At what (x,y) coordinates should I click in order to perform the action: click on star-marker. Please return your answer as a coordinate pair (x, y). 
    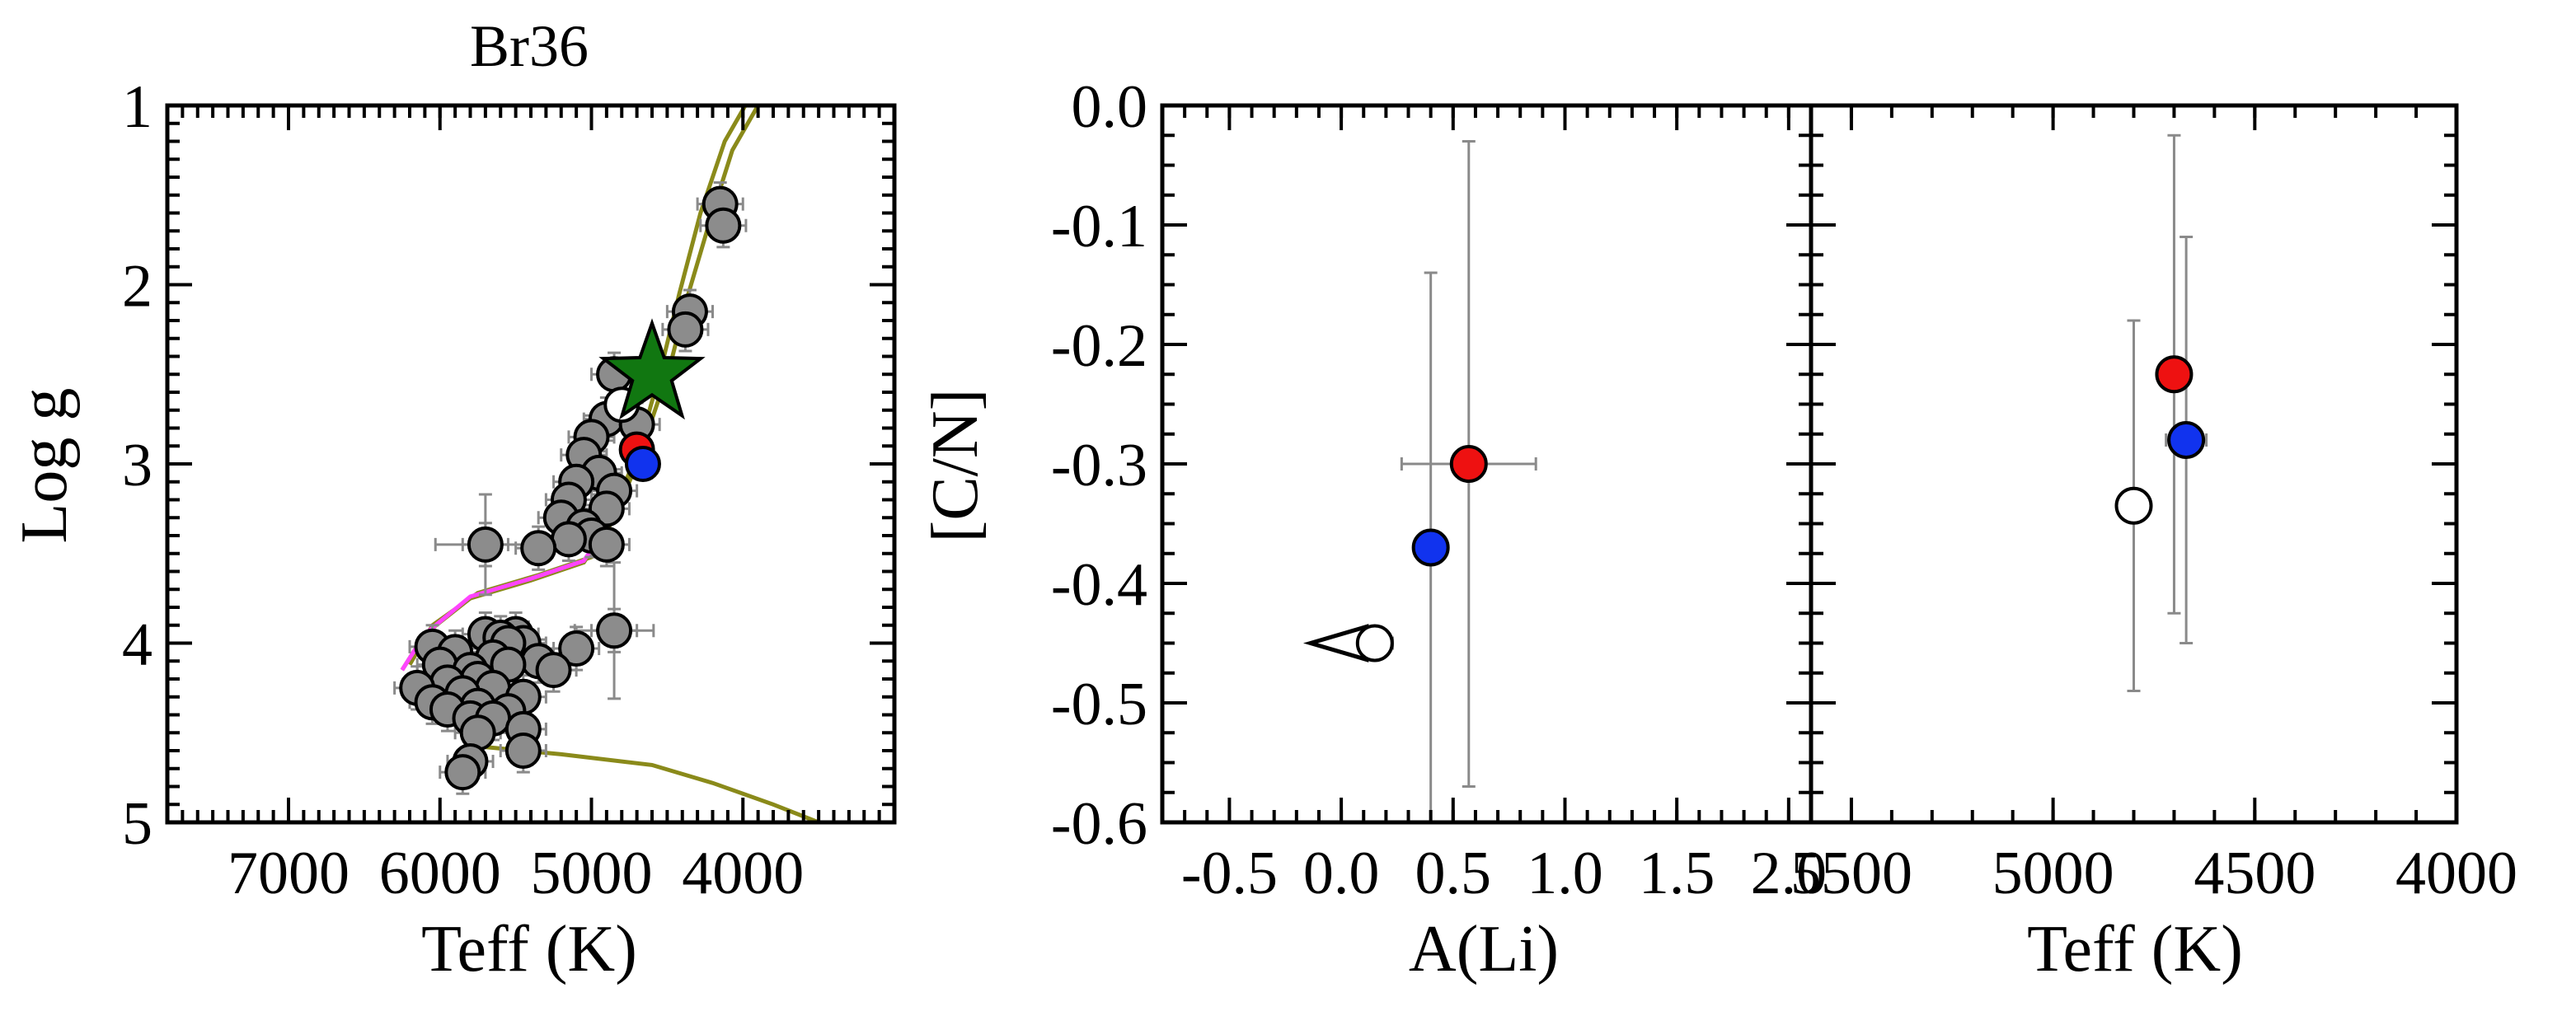
    Looking at the image, I should click on (652, 369).